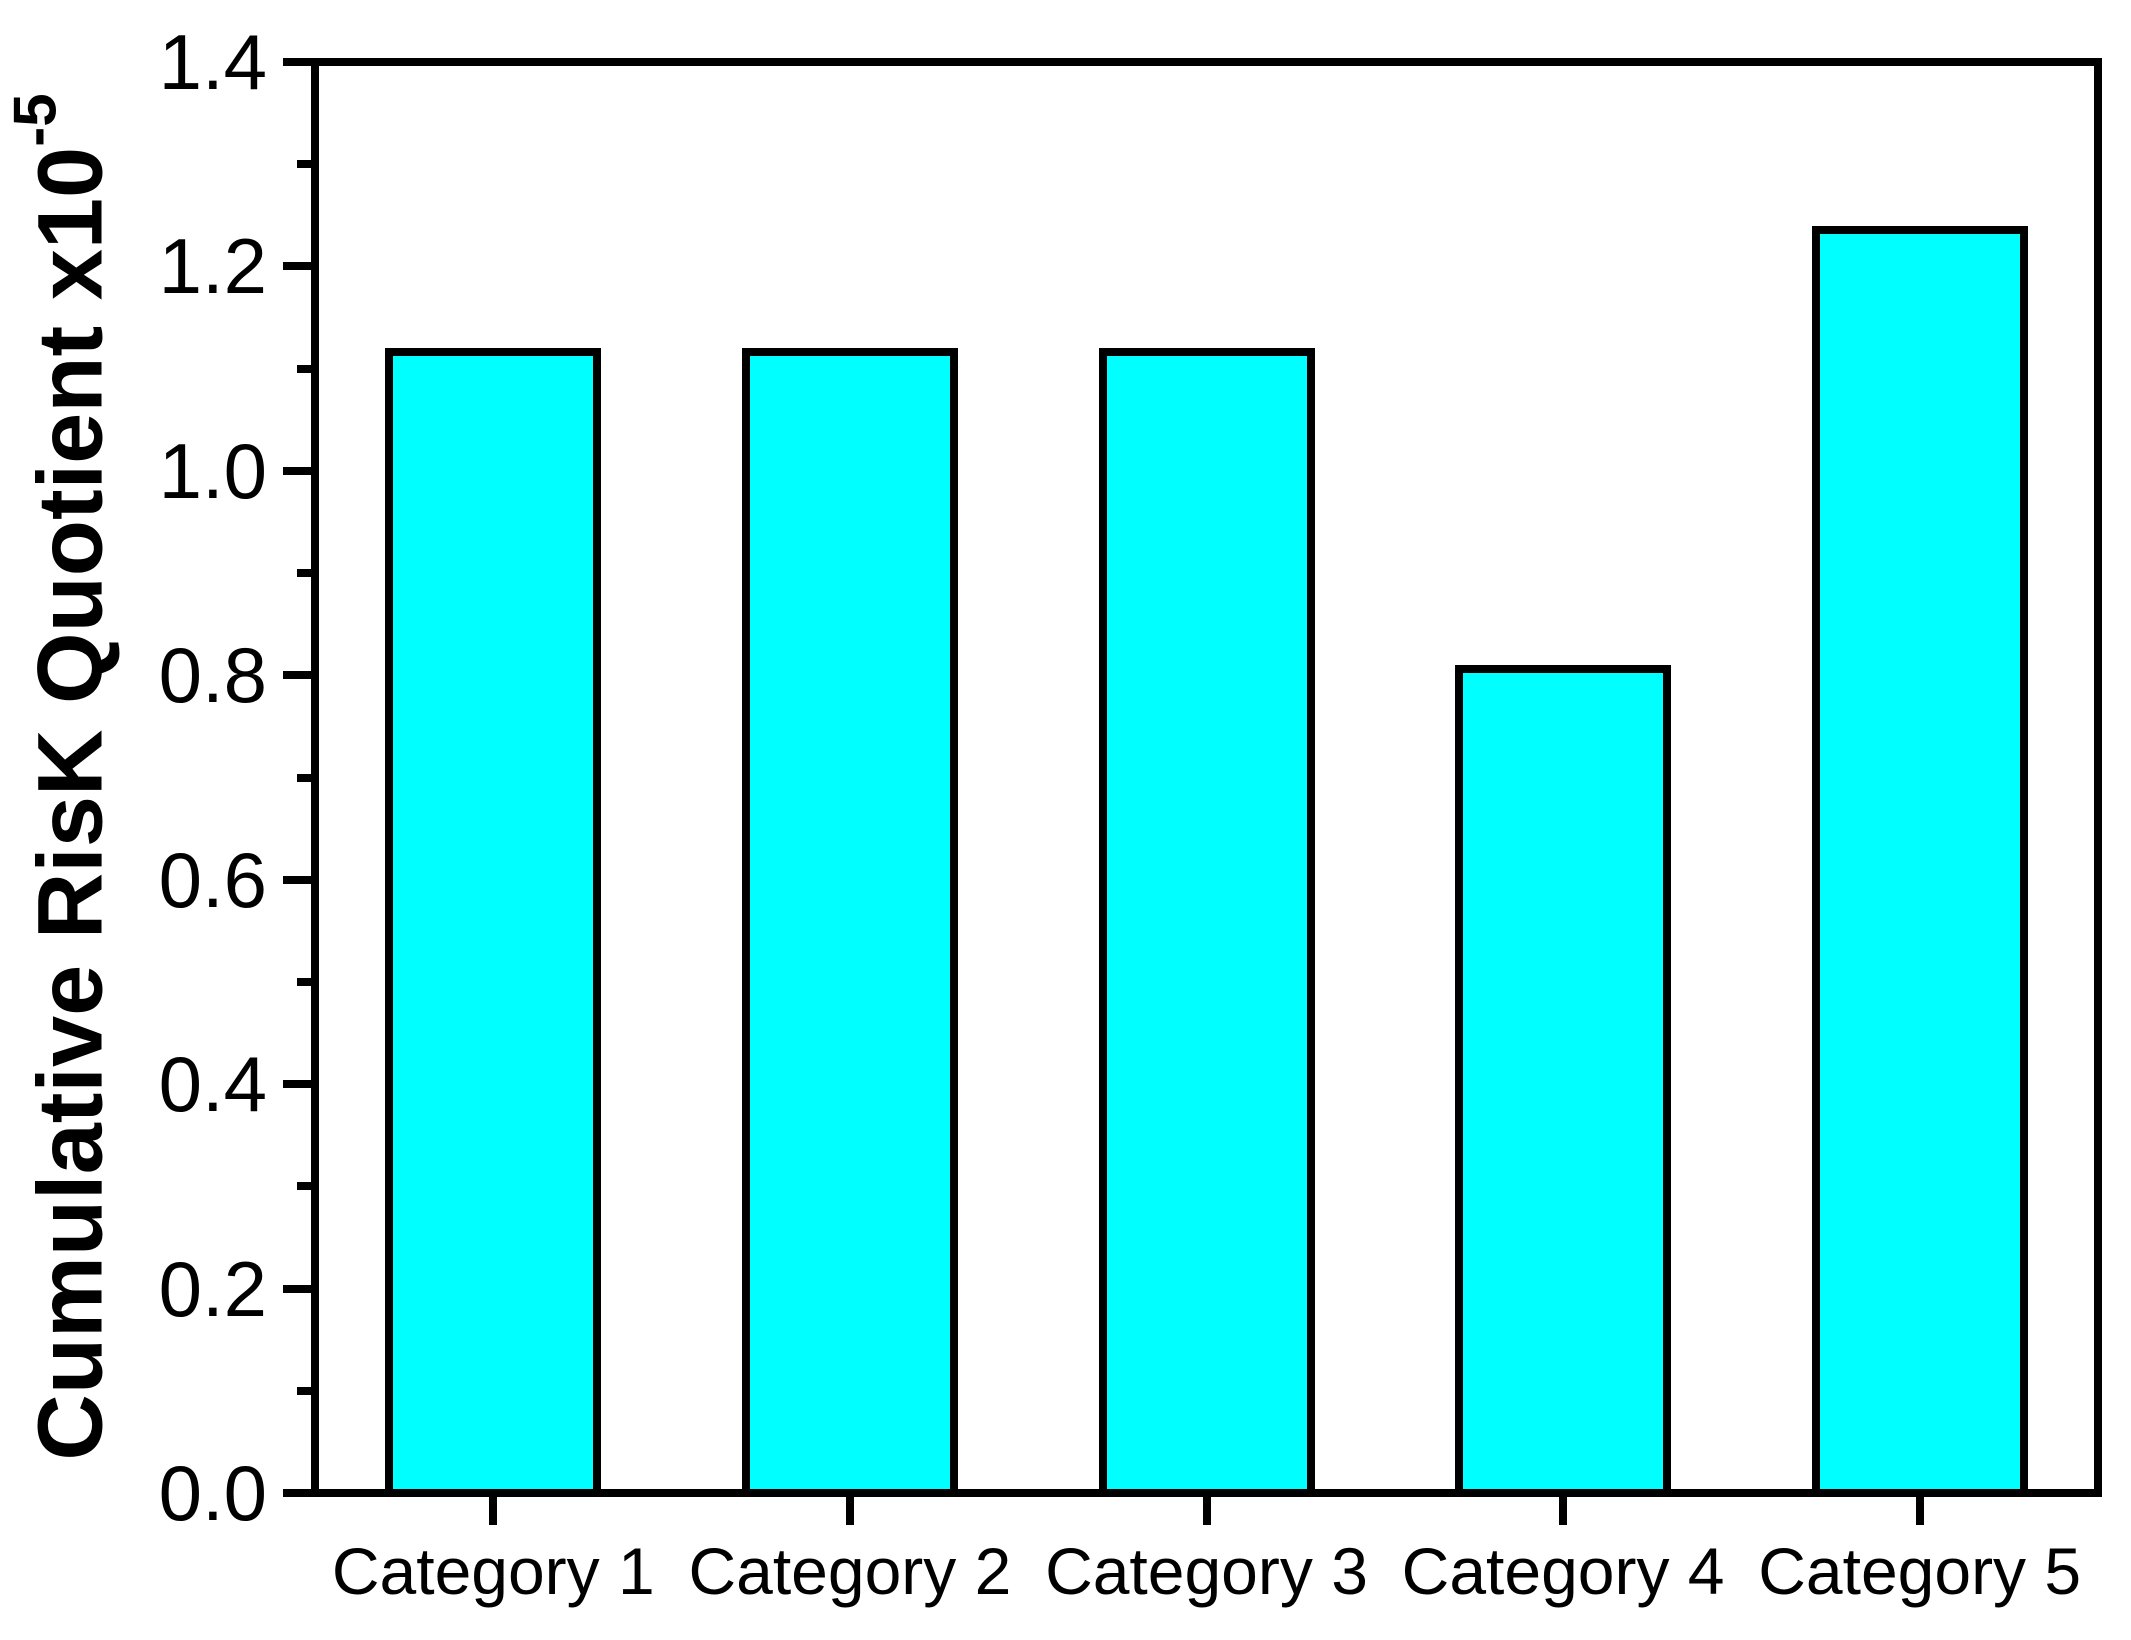  What do you see at coordinates (850, 1571) in the screenshot?
I see `x-axis-category-label: Category 2` at bounding box center [850, 1571].